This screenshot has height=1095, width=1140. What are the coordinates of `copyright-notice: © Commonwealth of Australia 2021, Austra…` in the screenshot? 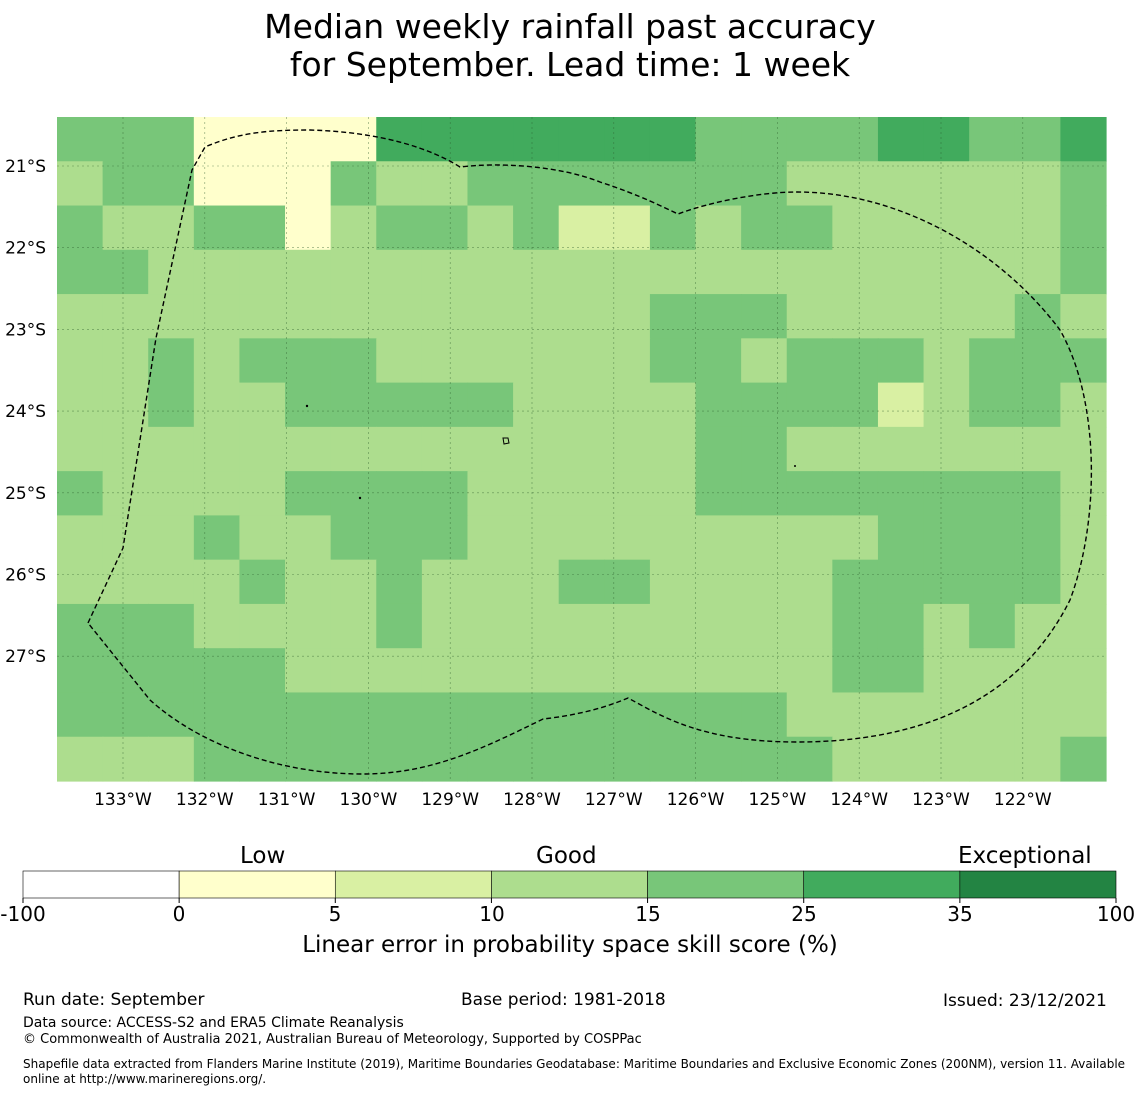 It's located at (332, 1039).